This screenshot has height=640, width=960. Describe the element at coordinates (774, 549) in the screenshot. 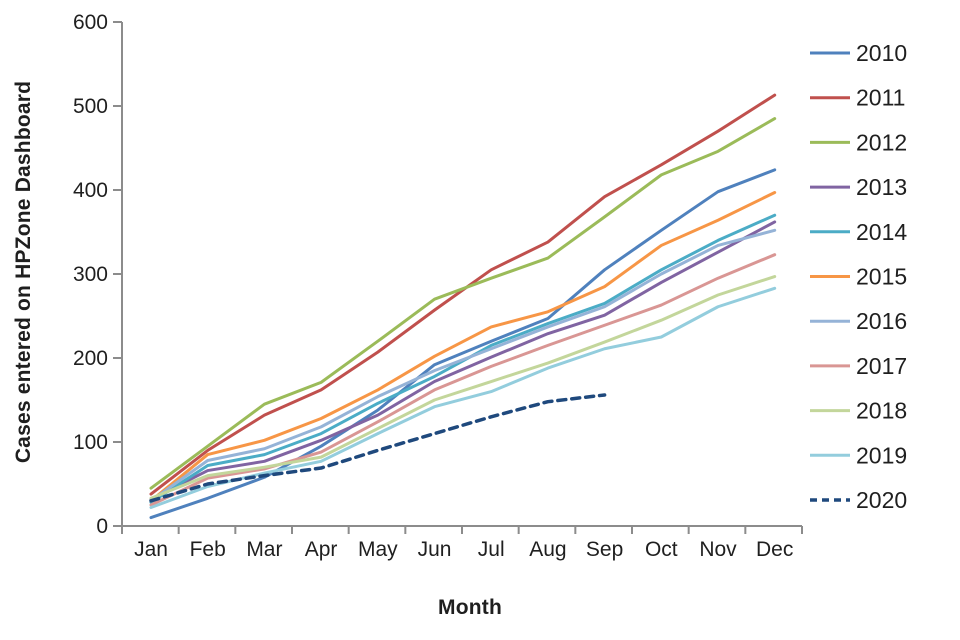

I see `month-label-dec: Dec` at that location.